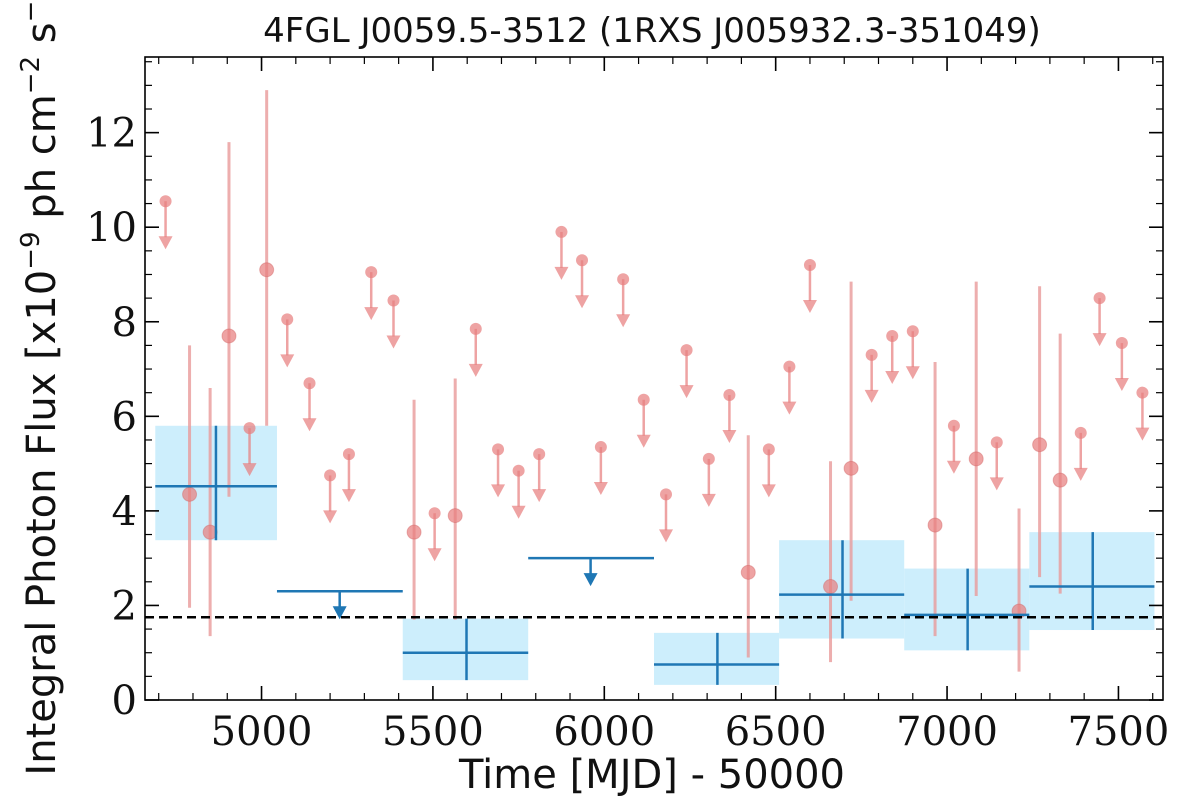 This screenshot has height=800, width=1200. Describe the element at coordinates (111, 228) in the screenshot. I see `y-tick-label: 10` at that location.